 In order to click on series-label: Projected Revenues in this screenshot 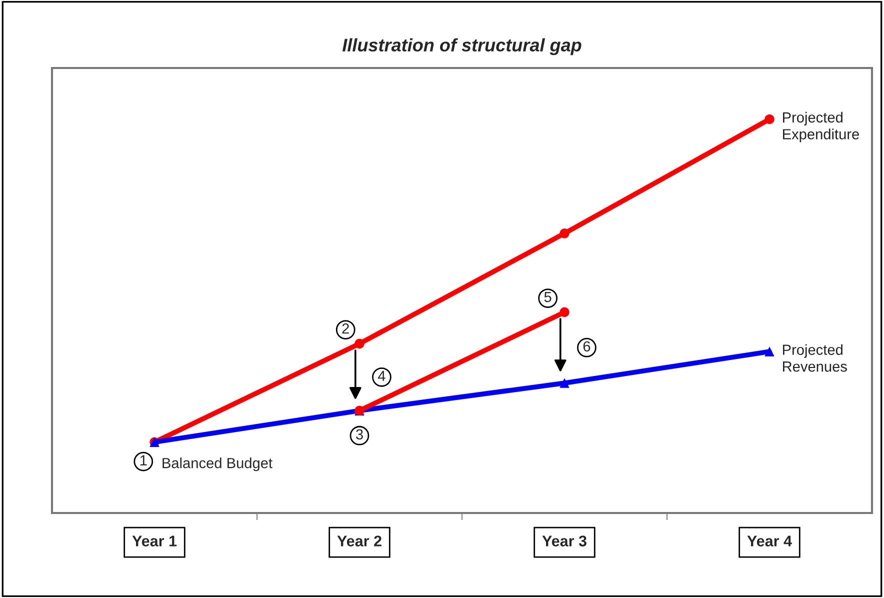, I will do `click(814, 358)`.